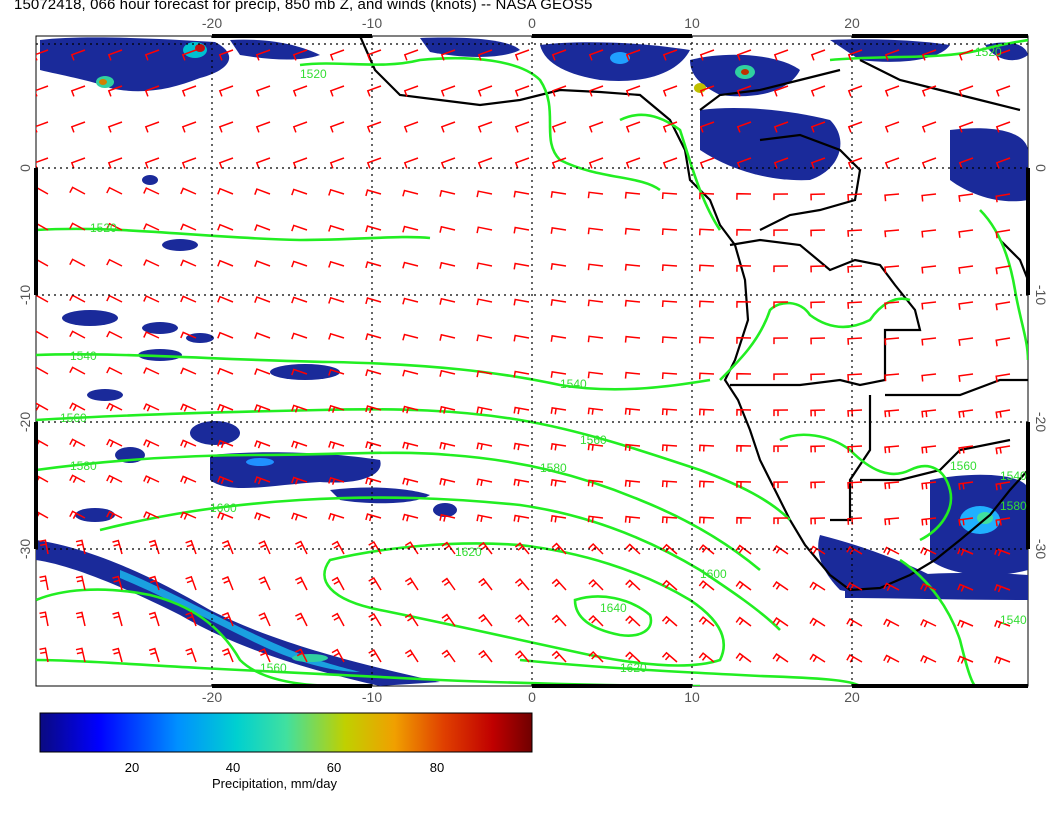 This screenshot has height=816, width=1056. Describe the element at coordinates (273, 668) in the screenshot. I see `contour-label: 1560` at that location.